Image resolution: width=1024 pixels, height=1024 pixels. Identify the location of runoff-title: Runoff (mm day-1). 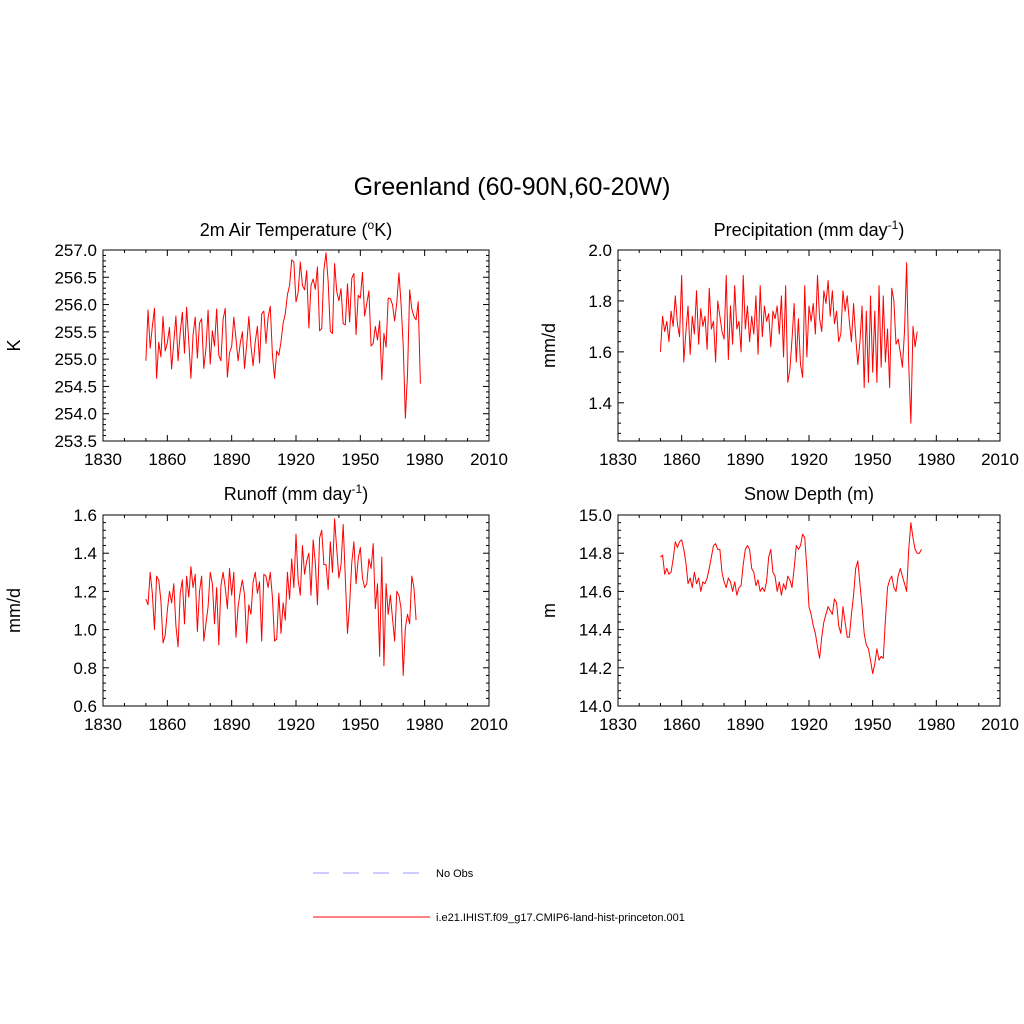
(296, 493).